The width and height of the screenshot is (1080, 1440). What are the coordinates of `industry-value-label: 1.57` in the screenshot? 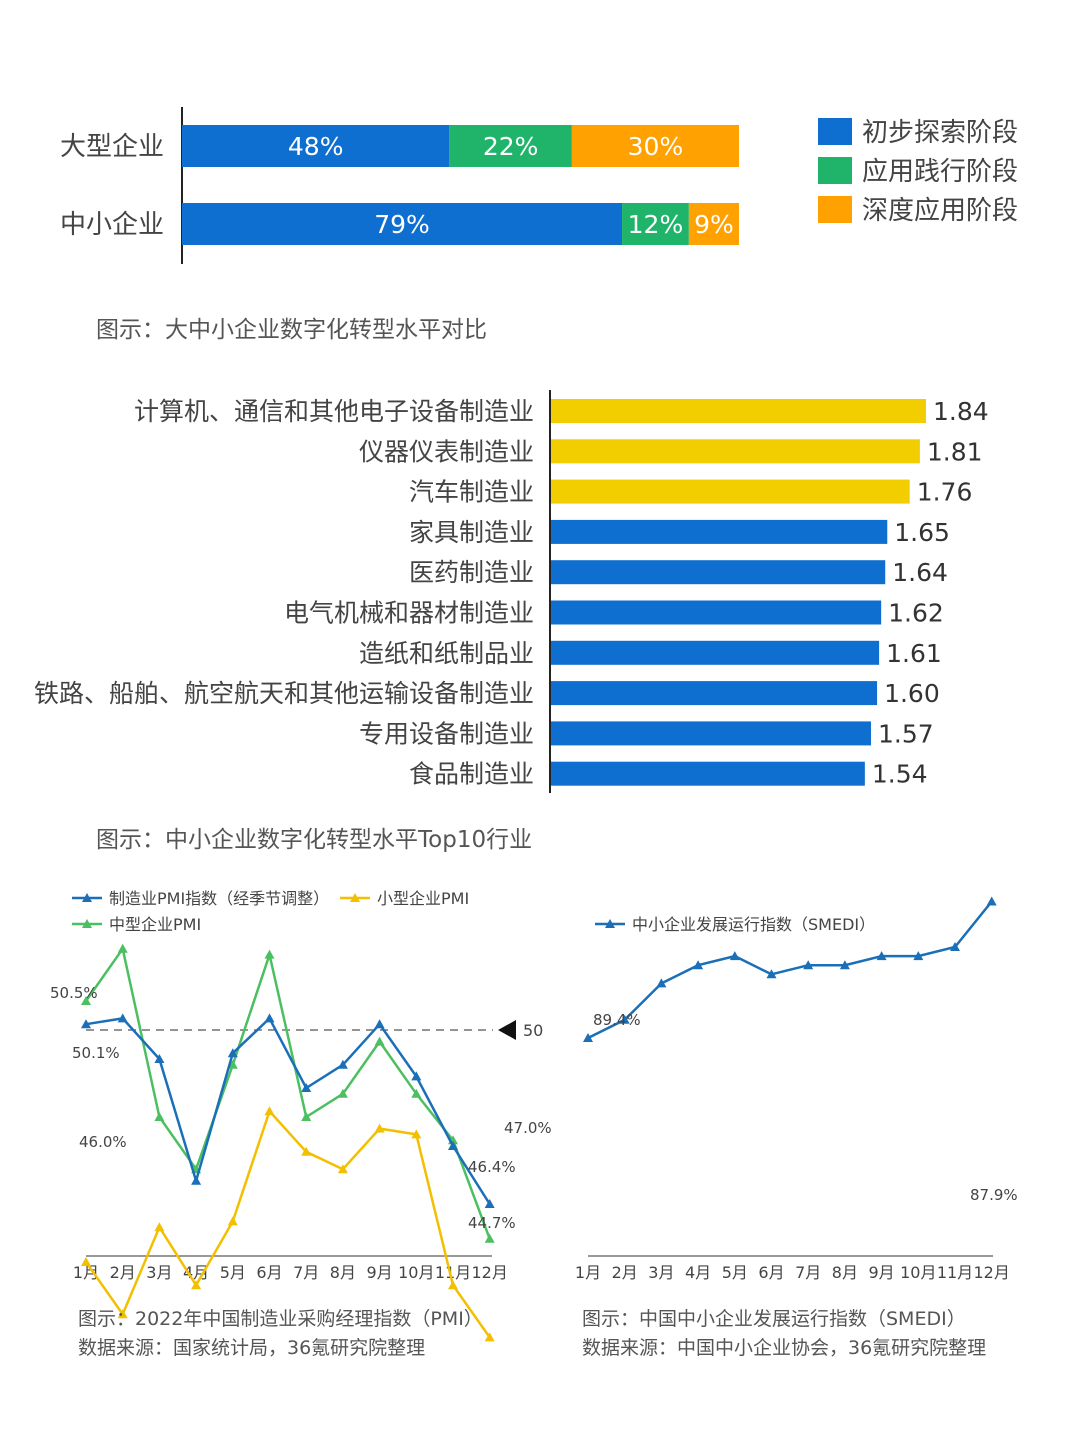 It's located at (906, 733).